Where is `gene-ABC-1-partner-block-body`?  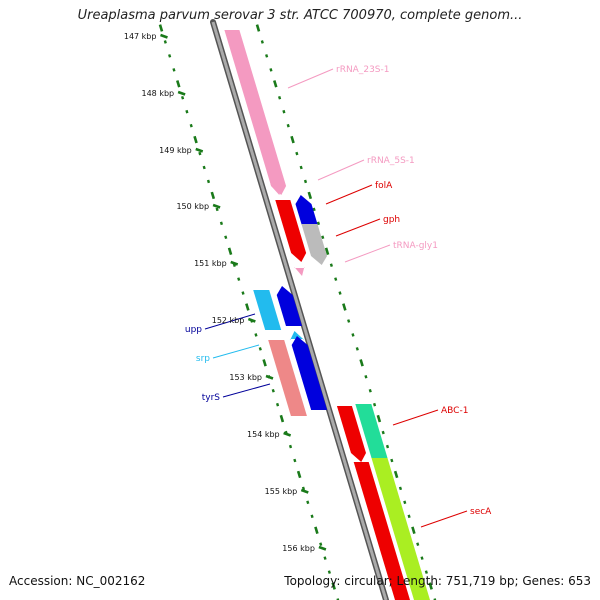
gene-ABC-1-partner-block-body is located at coordinates (371, 431).